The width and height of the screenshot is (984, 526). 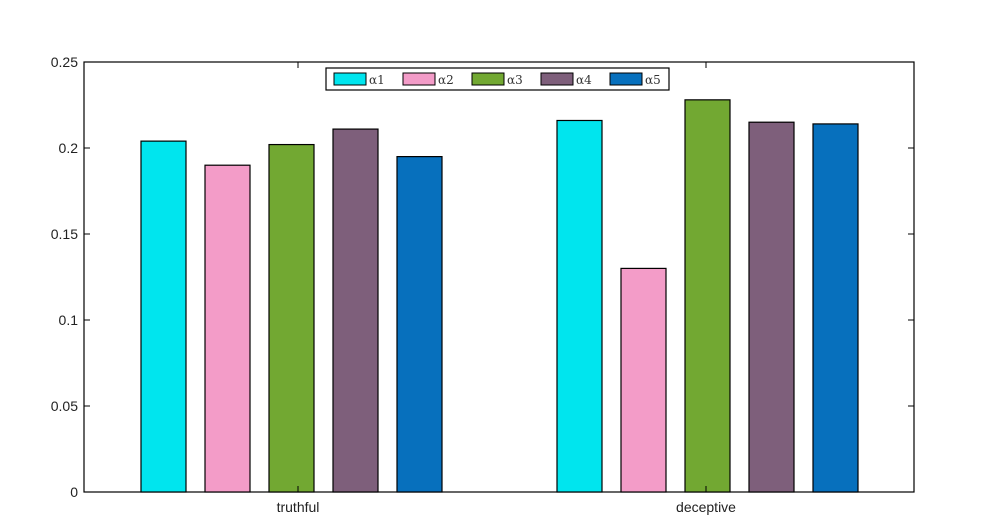 I want to click on legend-label: α2, so click(x=446, y=80).